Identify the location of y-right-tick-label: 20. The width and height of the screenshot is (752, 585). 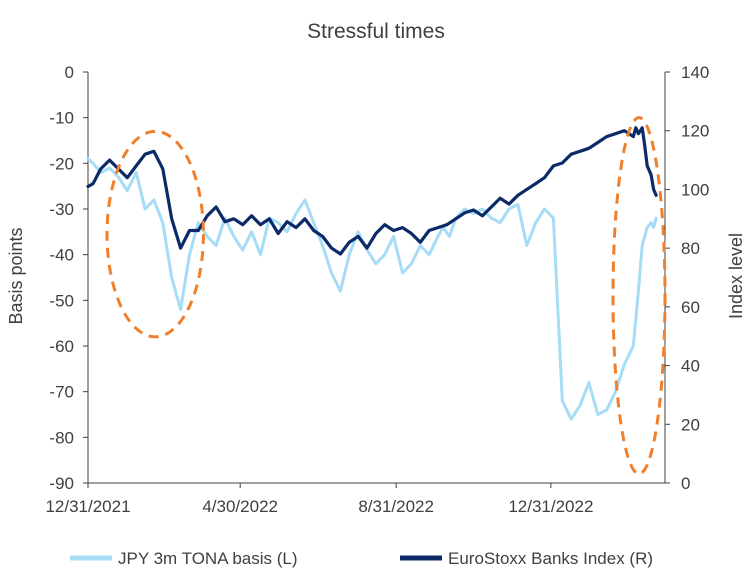
(690, 424).